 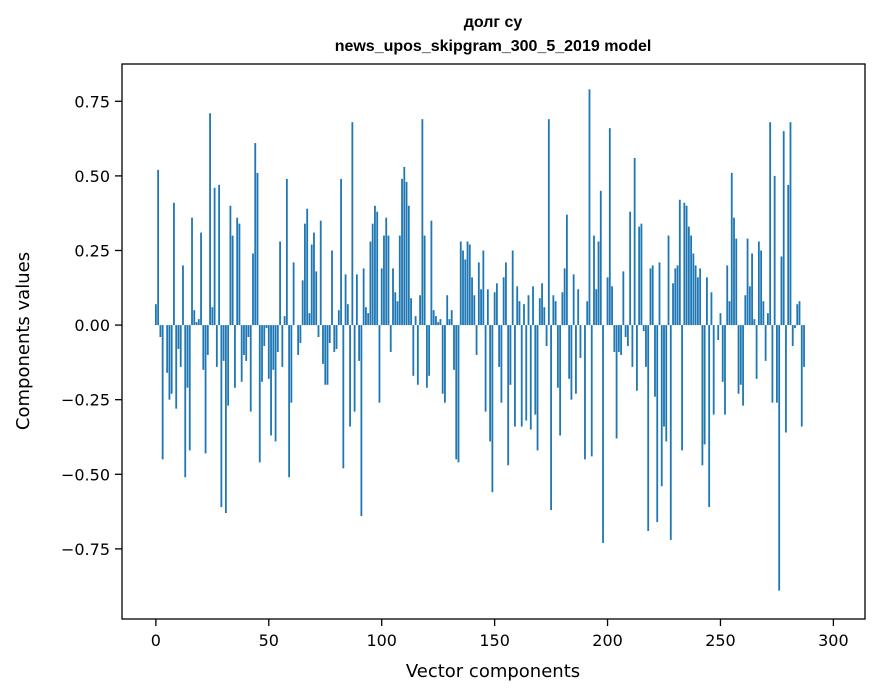 What do you see at coordinates (607, 640) in the screenshot?
I see `x-tick-label: 200` at bounding box center [607, 640].